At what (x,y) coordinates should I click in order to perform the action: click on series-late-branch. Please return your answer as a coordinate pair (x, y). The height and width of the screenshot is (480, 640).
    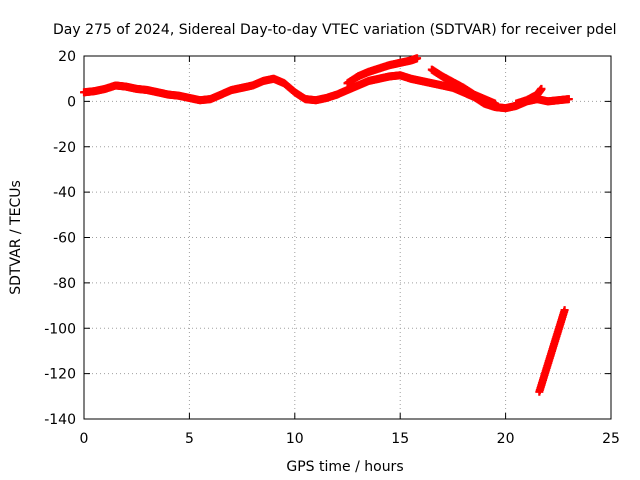
    Looking at the image, I should click on (529, 96).